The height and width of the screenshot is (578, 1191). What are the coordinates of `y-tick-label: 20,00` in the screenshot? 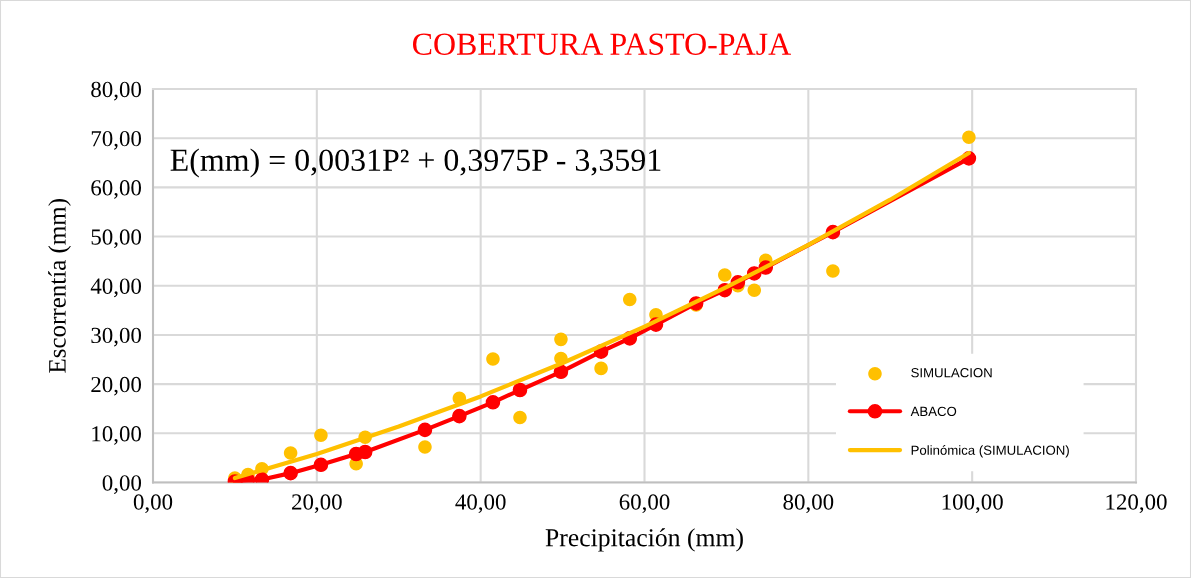 It's located at (116, 386).